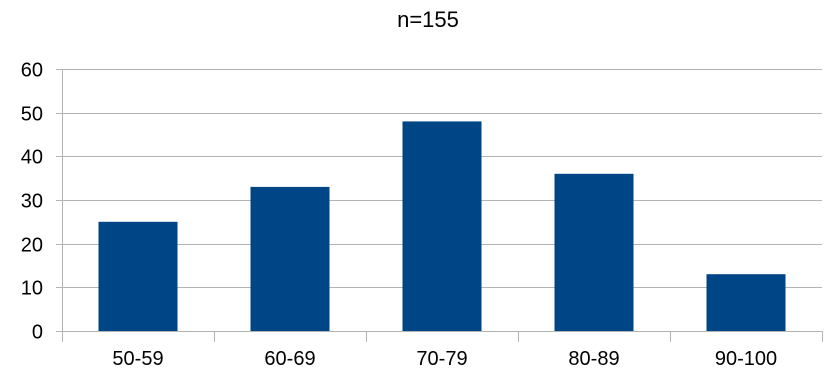  I want to click on y-axis-tick-labels: 0 10 20 30 40 50 60, so click(32, 202).